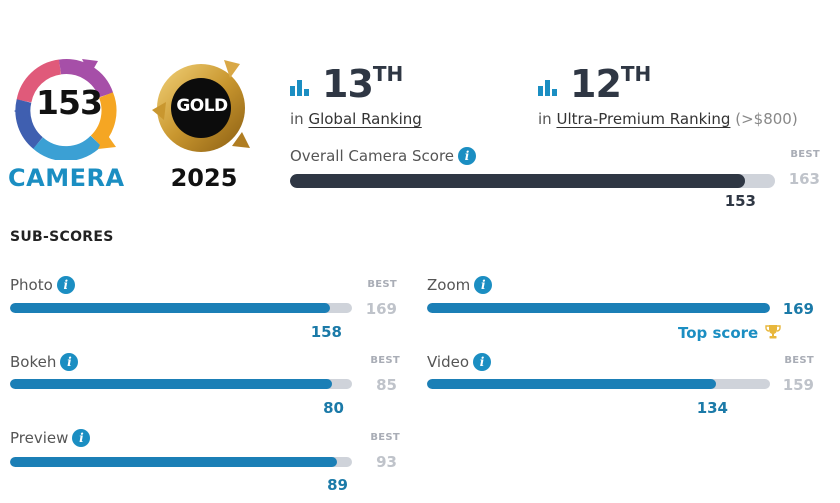  I want to click on premium-price-range: (>$800), so click(766, 119).